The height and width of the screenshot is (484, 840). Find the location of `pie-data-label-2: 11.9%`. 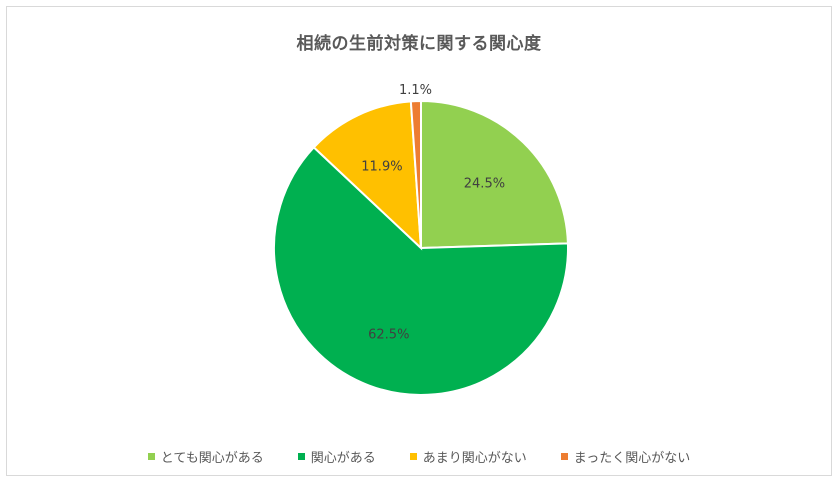

pie-data-label-2: 11.9% is located at coordinates (381, 167).